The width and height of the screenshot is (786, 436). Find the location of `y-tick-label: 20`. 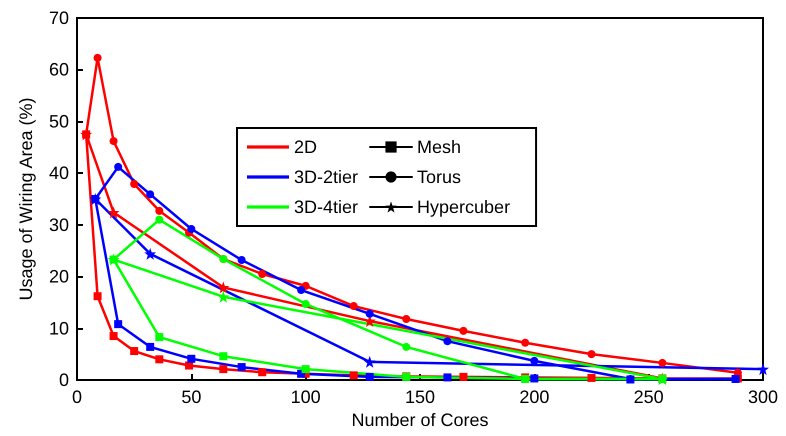

y-tick-label: 20 is located at coordinates (58, 276).